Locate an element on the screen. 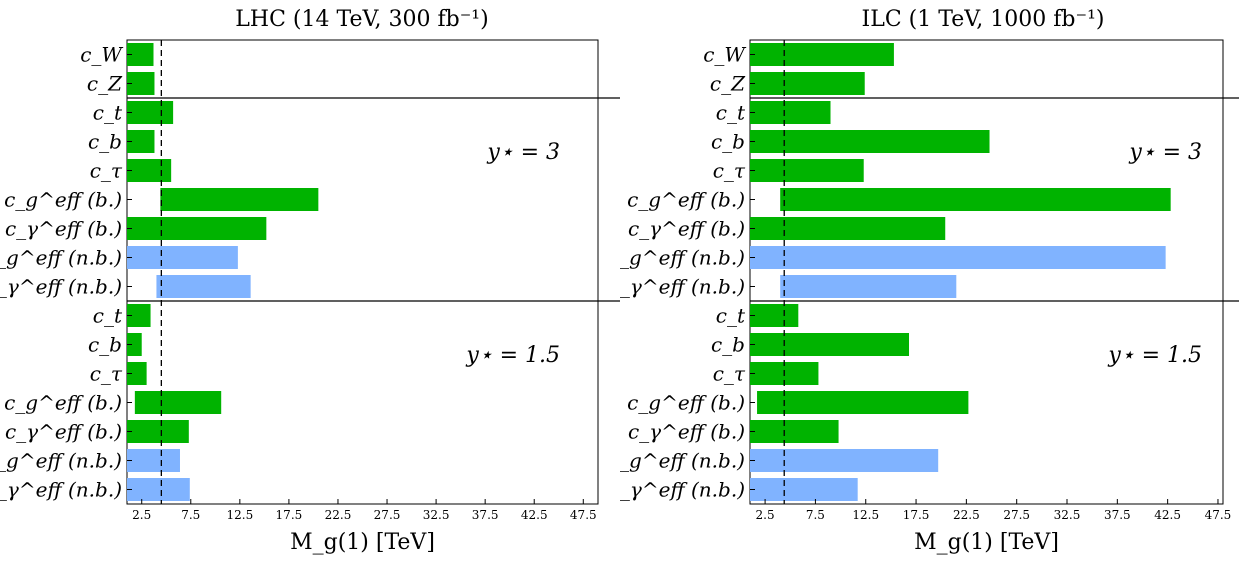 Image resolution: width=1239 pixels, height=576 pixels. chart-title: ILC (1 TeV, 1000 fb⁻¹) is located at coordinates (983, 19).